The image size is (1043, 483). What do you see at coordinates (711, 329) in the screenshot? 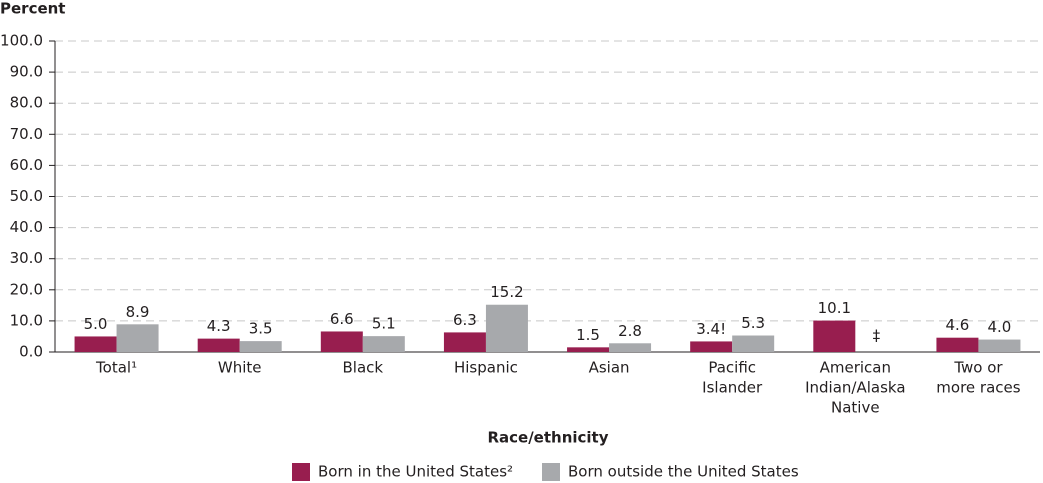
I see `value-label: 3.4!` at bounding box center [711, 329].